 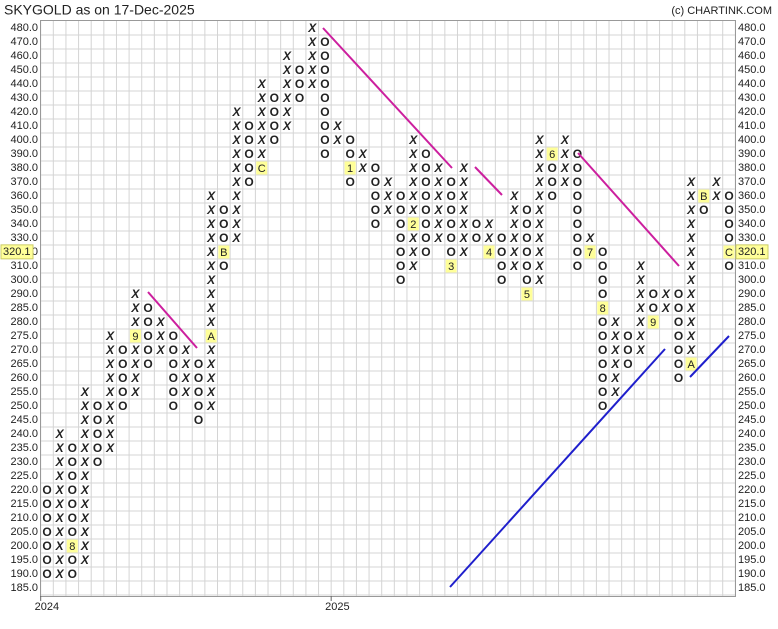 I want to click on y-tick-label-right: 205.0, so click(x=752, y=532).